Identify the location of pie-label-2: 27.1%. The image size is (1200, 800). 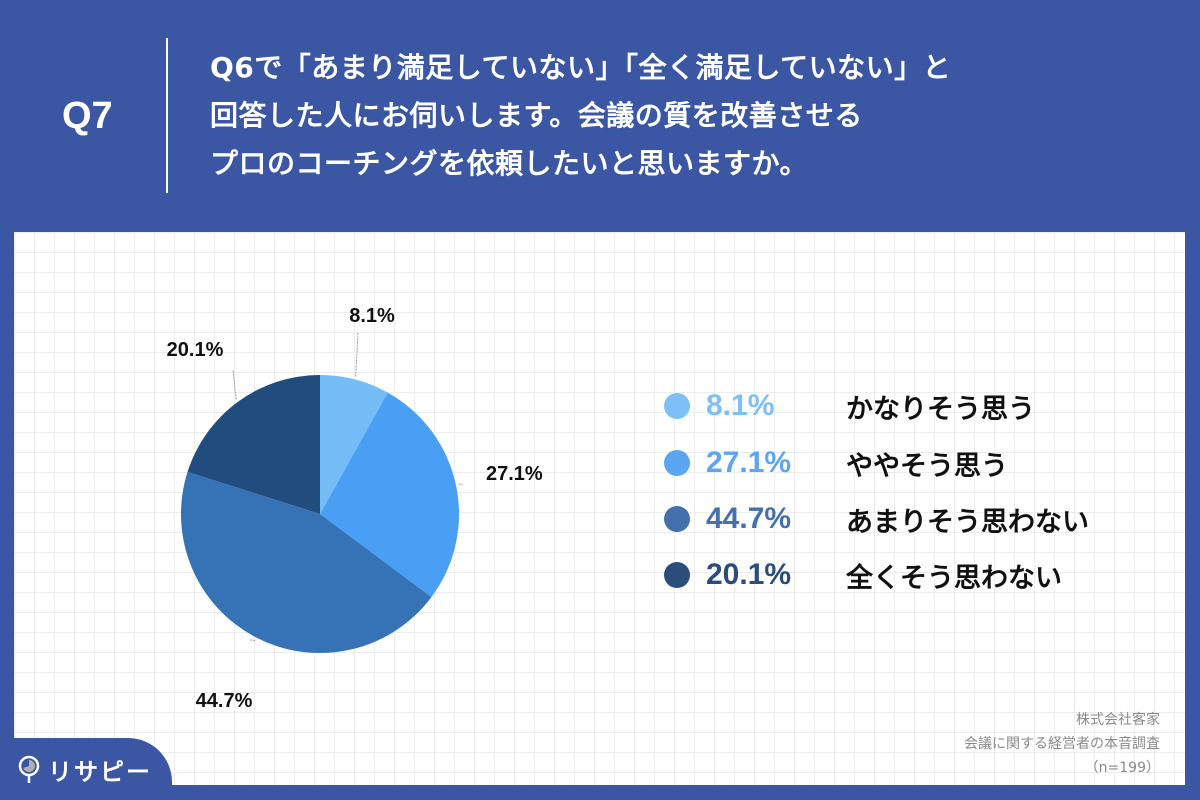
(514, 474).